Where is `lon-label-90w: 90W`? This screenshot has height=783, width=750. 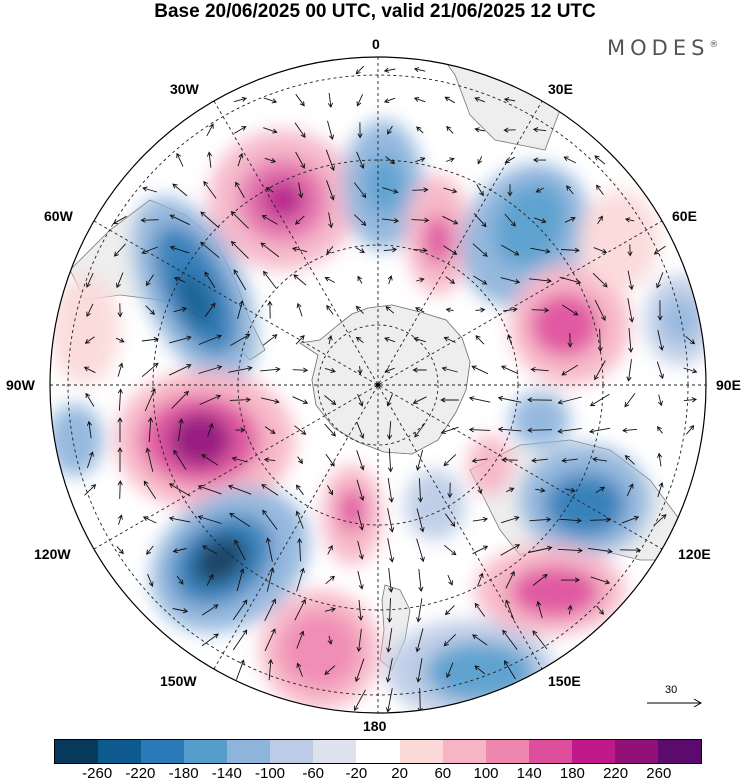
lon-label-90w: 90W is located at coordinates (20, 385).